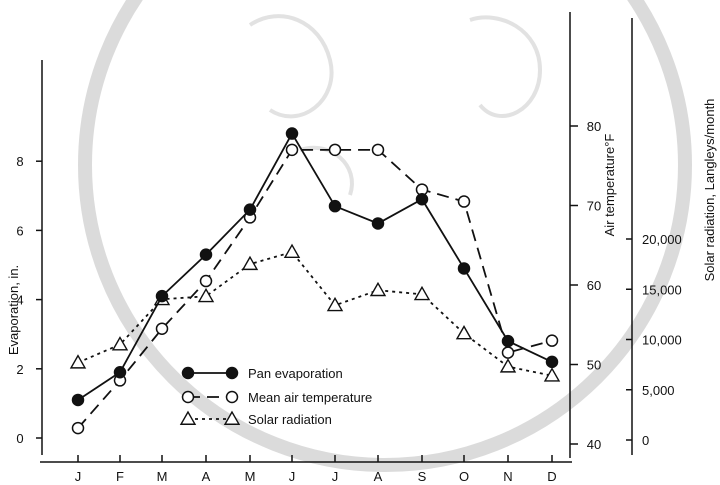 Image resolution: width=720 pixels, height=485 pixels. Describe the element at coordinates (13, 310) in the screenshot. I see `left-axis-label: Evaporation, in.` at that location.